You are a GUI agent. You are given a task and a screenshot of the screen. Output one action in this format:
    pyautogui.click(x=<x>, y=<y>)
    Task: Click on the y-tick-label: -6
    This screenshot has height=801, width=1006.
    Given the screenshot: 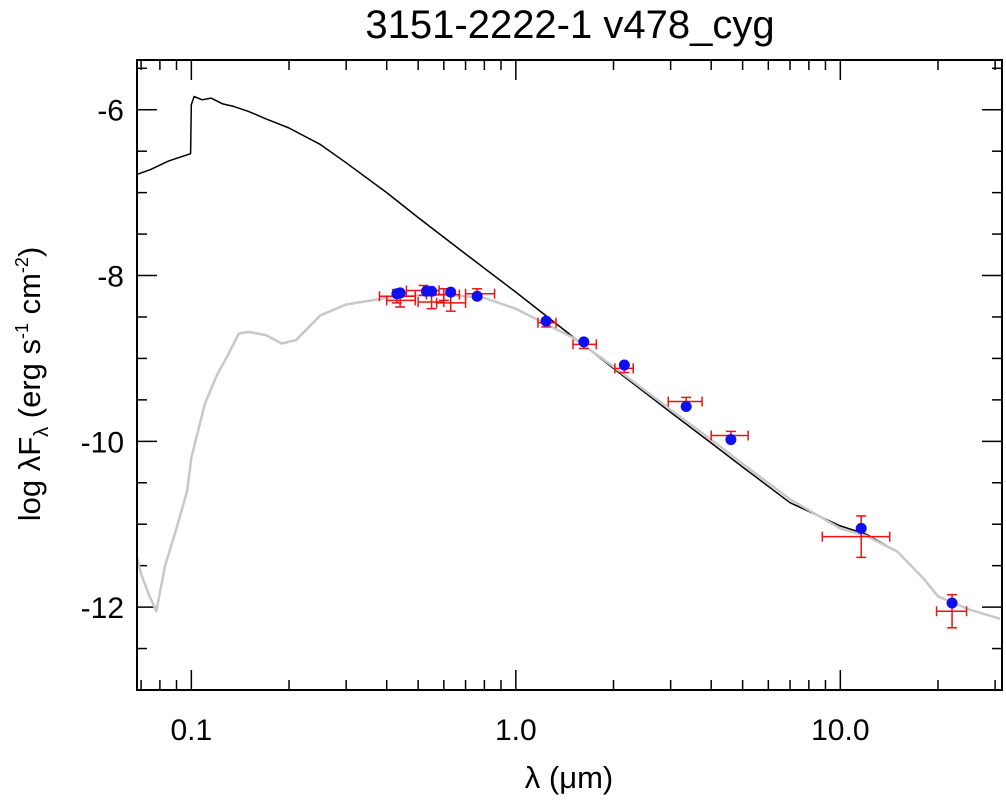 What is the action you would take?
    pyautogui.click(x=110, y=111)
    